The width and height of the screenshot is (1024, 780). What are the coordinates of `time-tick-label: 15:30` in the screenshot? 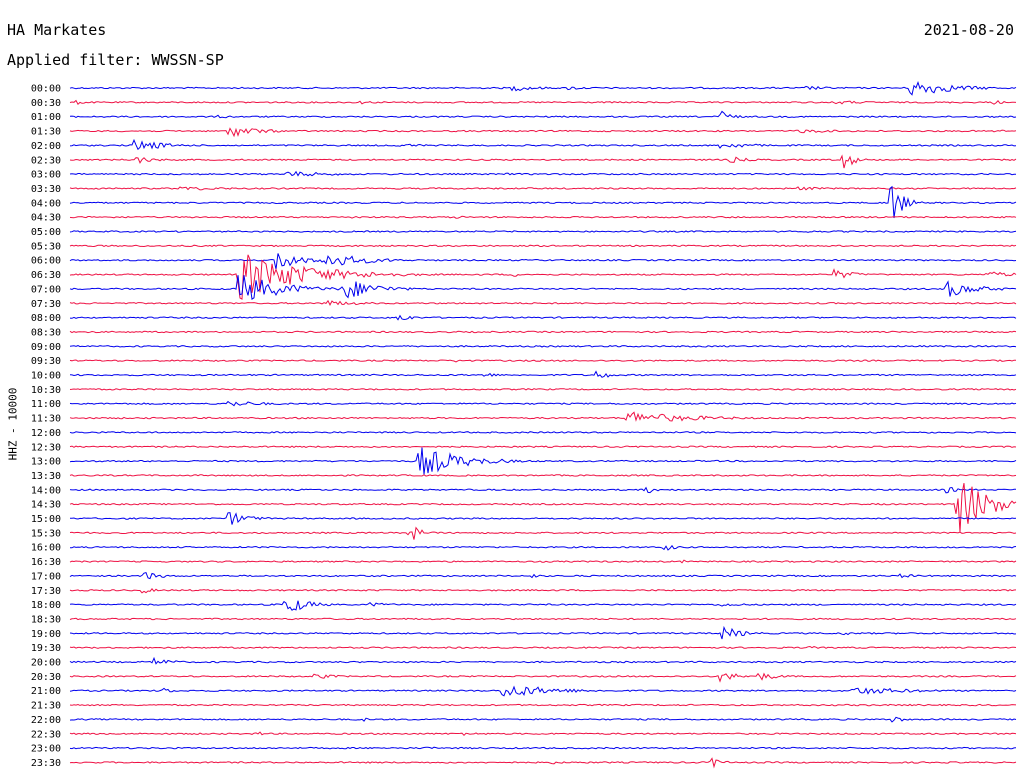 It's located at (46, 533).